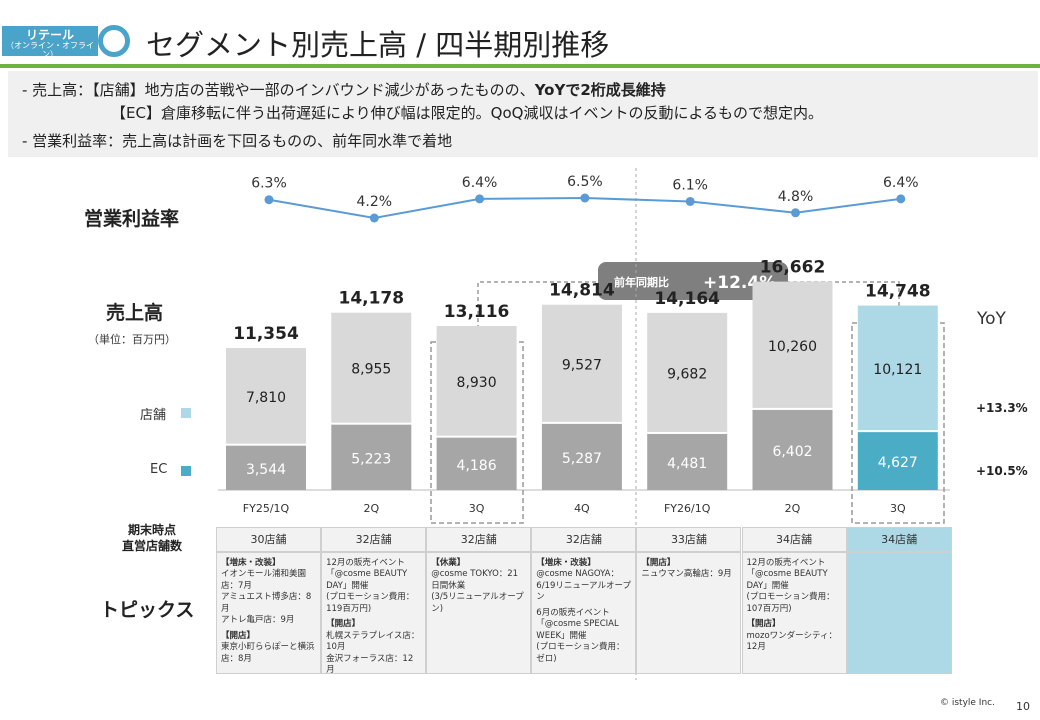 The image size is (1040, 720). I want to click on ec-value-label-0: 3,544, so click(266, 470).